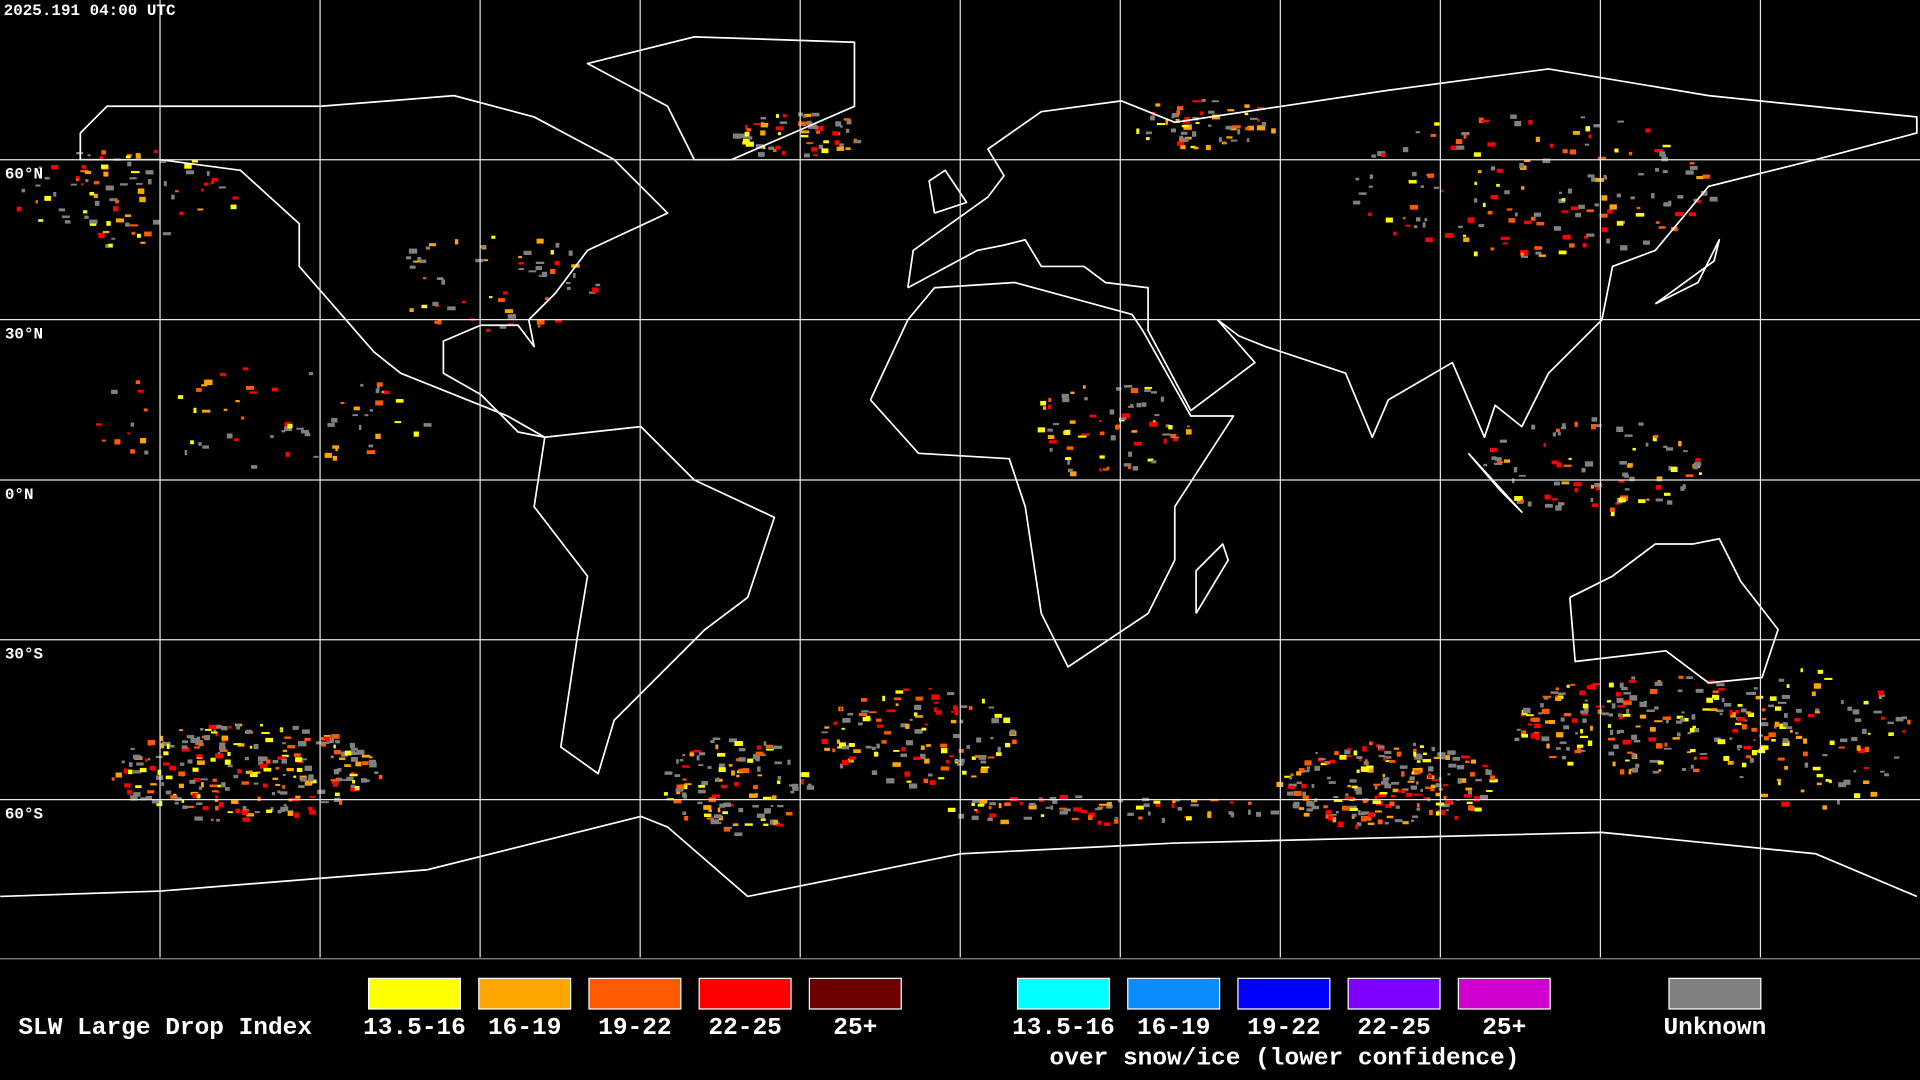 The width and height of the screenshot is (1920, 1080). What do you see at coordinates (635, 993) in the screenshot?
I see `legend-swatch` at bounding box center [635, 993].